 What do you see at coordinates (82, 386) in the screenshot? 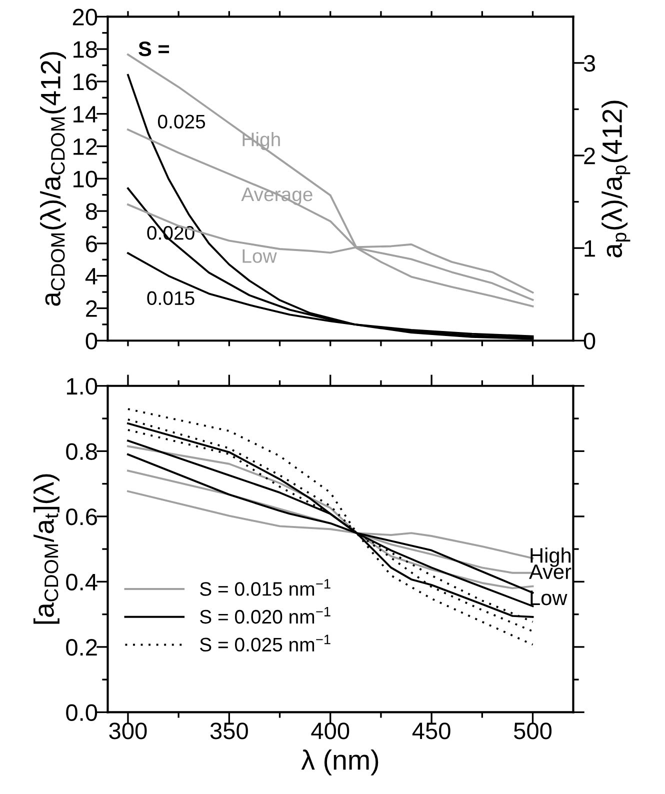
I see `y-tick-label: 1.0` at bounding box center [82, 386].